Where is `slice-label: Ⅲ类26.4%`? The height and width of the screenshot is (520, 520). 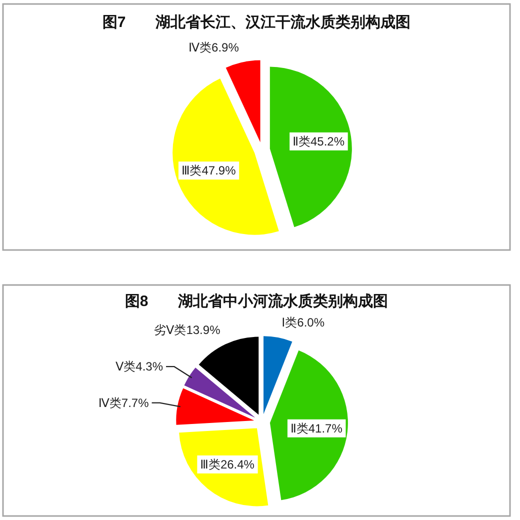
slice-label: Ⅲ类26.4% is located at coordinates (227, 464).